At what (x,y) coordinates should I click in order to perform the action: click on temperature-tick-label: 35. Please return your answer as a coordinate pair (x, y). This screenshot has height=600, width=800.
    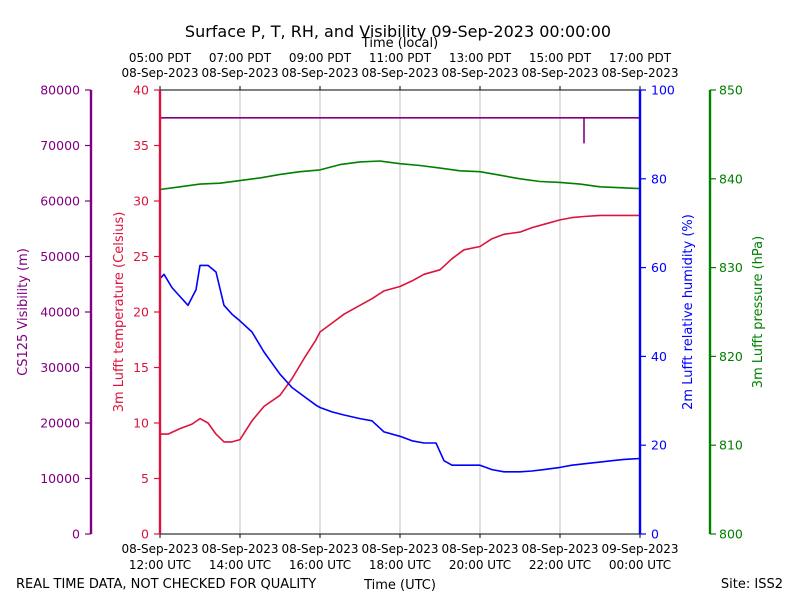
    Looking at the image, I should click on (141, 145).